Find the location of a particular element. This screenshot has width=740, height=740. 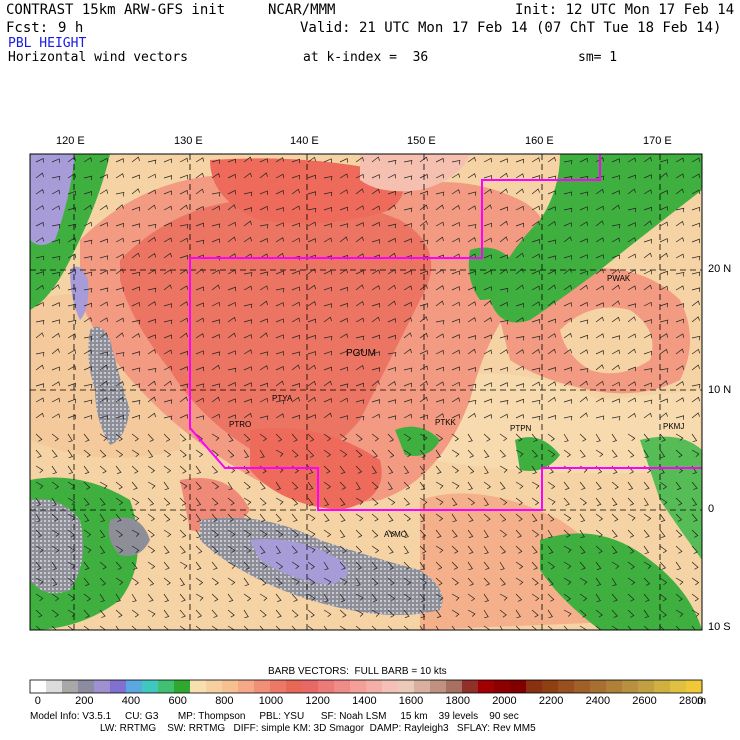

lon-label: 120 E is located at coordinates (70, 141).